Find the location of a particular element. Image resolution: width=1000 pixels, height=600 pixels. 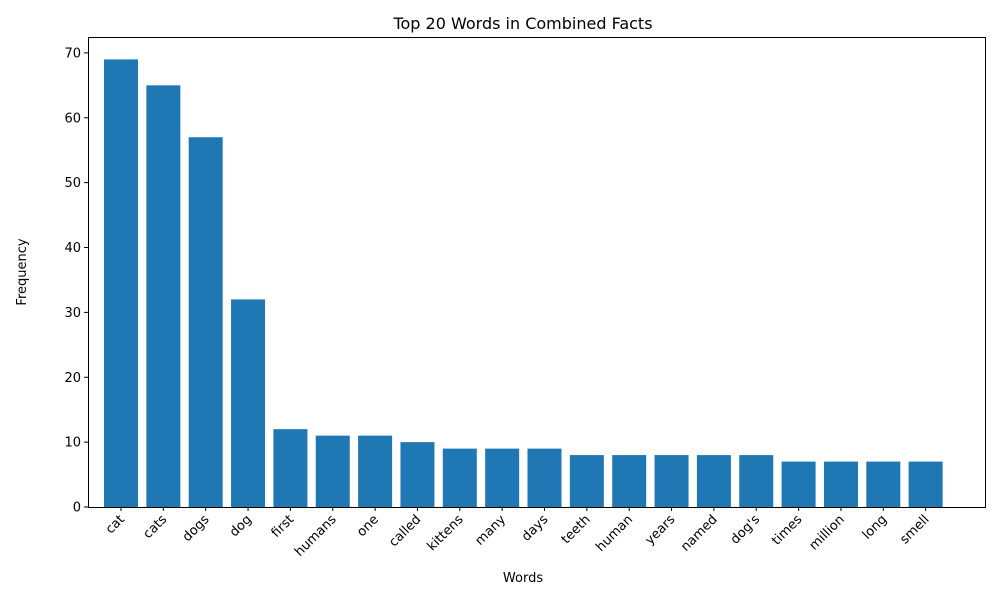

bar-times is located at coordinates (798, 484).